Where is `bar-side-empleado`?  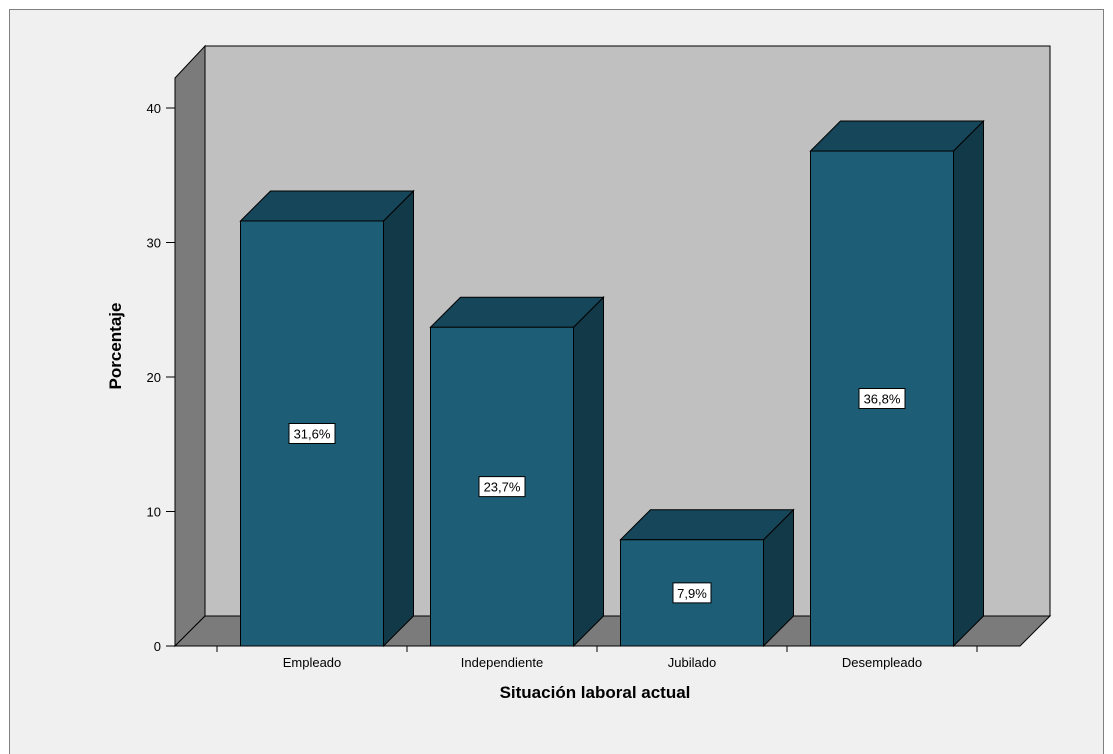 bar-side-empleado is located at coordinates (398, 418).